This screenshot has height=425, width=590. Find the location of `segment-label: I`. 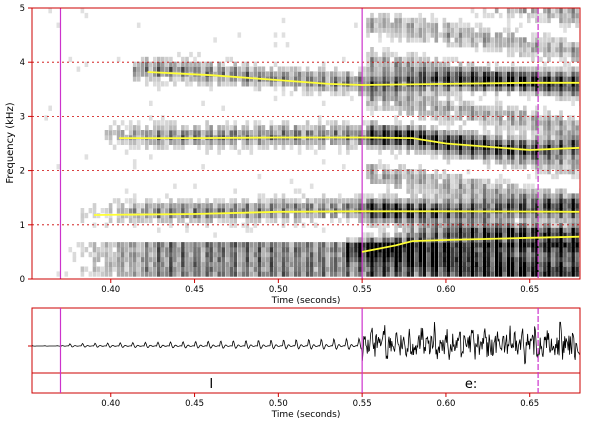

segment-label: I is located at coordinates (211, 384).